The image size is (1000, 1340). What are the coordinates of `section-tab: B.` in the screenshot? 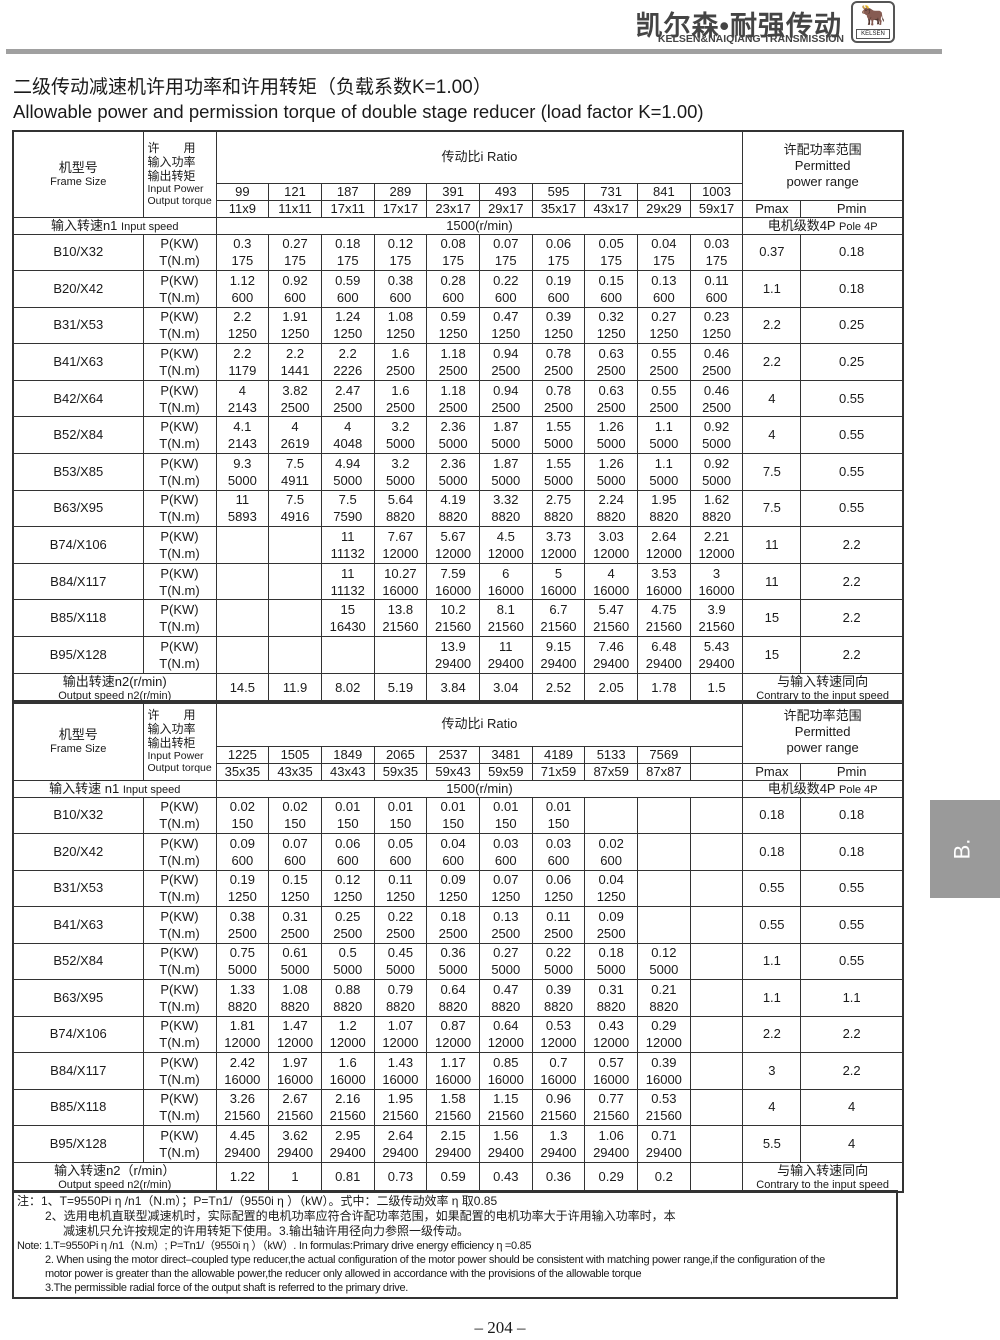 It's located at (965, 849).